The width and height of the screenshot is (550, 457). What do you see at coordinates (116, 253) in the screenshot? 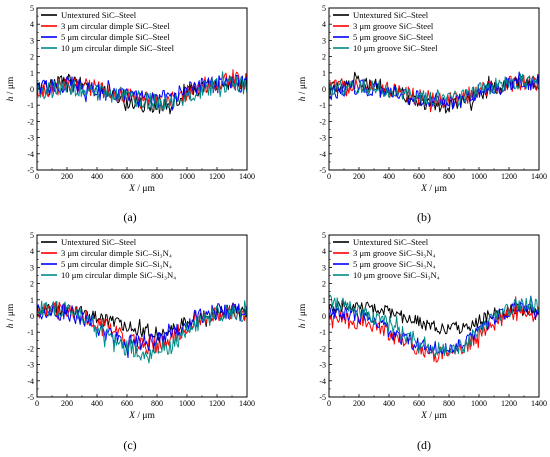
I see `legend-entry: 3 μm circular dimple SiC–Si₃N₄` at bounding box center [116, 253].